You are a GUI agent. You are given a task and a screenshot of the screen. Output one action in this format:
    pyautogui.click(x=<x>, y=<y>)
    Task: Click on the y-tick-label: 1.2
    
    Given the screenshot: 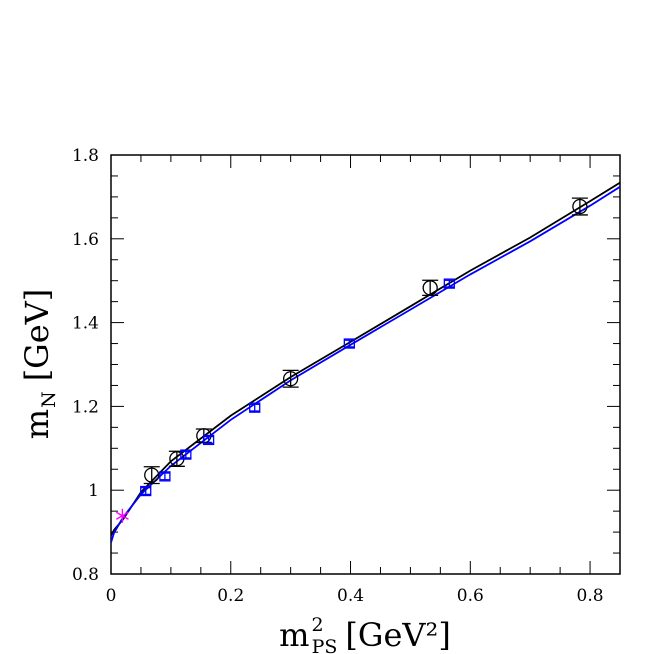 What is the action you would take?
    pyautogui.click(x=85, y=407)
    